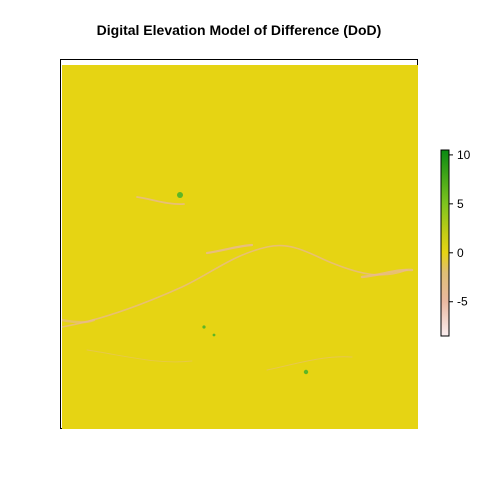 Image resolution: width=504 pixels, height=504 pixels. Describe the element at coordinates (464, 155) in the screenshot. I see `legend-tick-label: 10` at that location.